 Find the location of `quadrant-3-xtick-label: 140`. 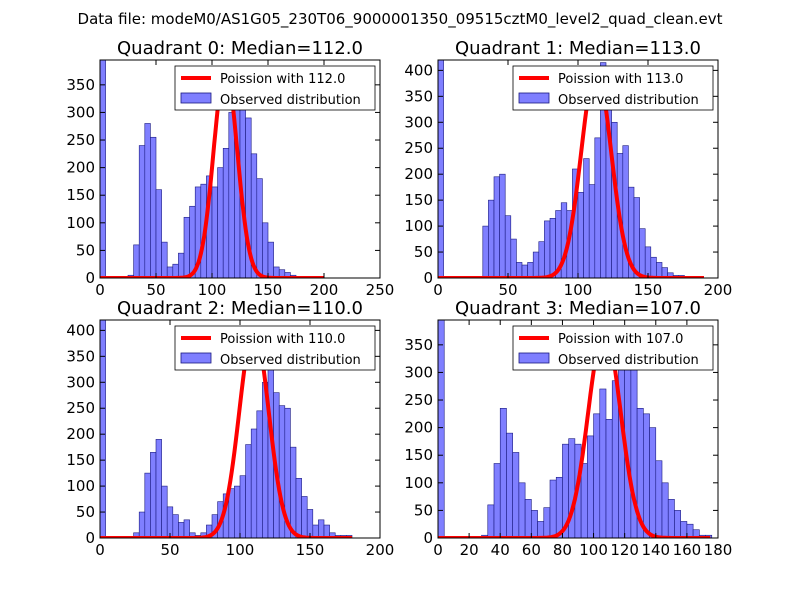

quadrant-3-xtick-label: 140 is located at coordinates (655, 550).